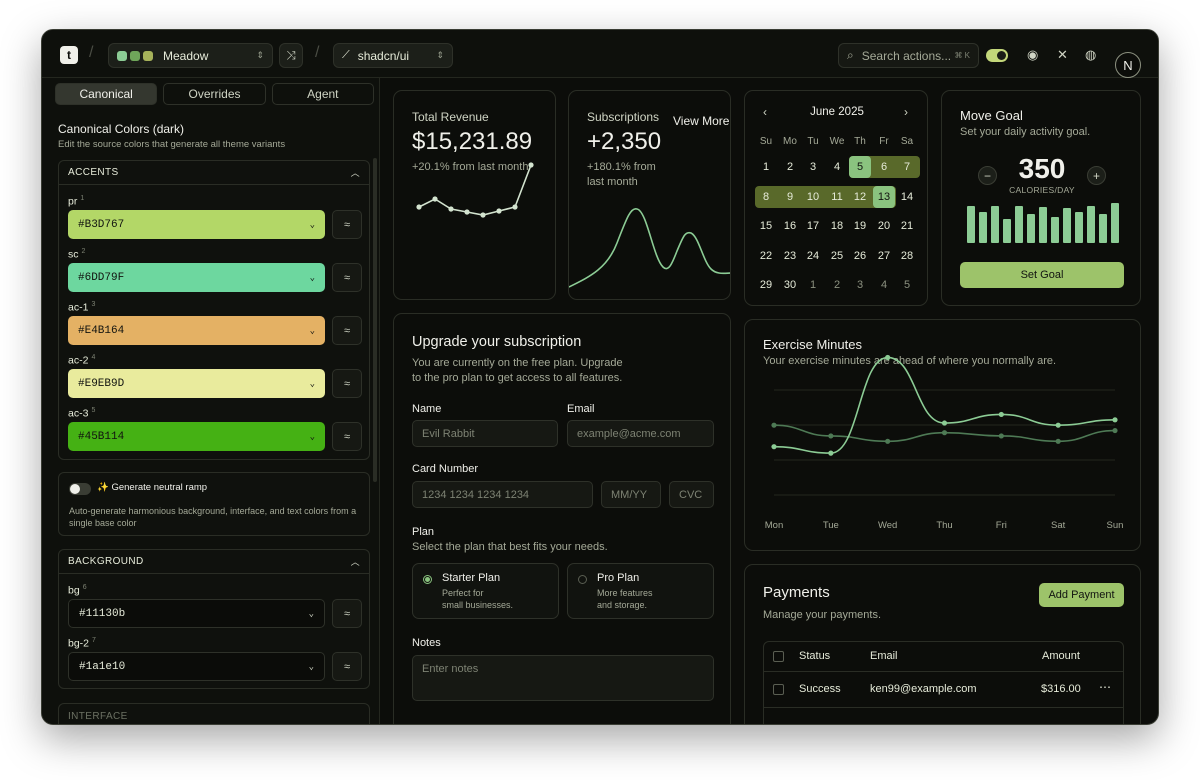  Describe the element at coordinates (987, 175) in the screenshot. I see `decrease-button: −` at that location.